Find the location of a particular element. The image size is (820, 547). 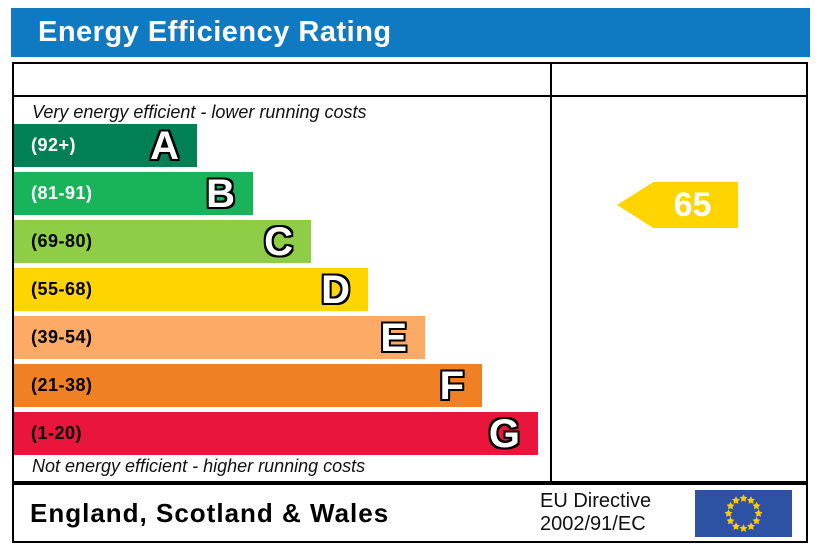

eu-directive-label: EU Directive 2002/91/EC is located at coordinates (595, 513).